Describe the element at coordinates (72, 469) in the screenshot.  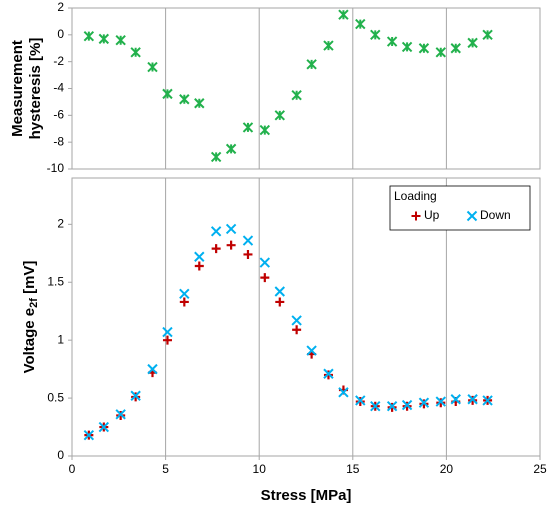
I see `x-tick-label: 0` at that location.